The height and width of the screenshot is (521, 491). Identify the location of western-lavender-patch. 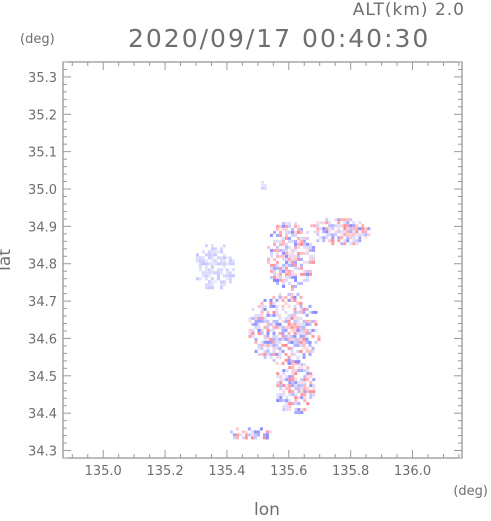
(215, 267).